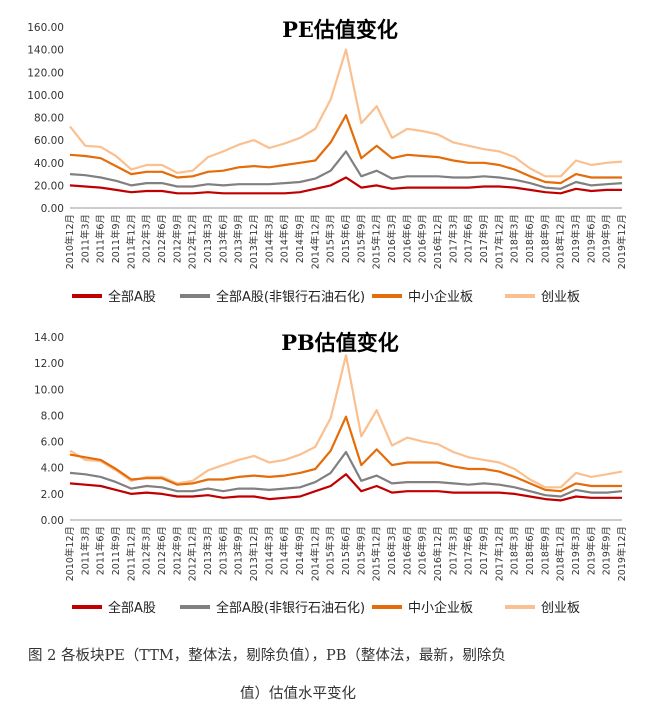 The height and width of the screenshot is (721, 669). What do you see at coordinates (45, 96) in the screenshot?
I see `pe-y-tick-label: 100.00` at bounding box center [45, 96].